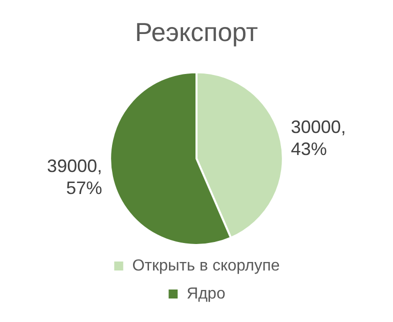 Image resolution: width=393 pixels, height=322 pixels. Describe the element at coordinates (74, 177) in the screenshot. I see `data-label: 39000, 57%` at that location.